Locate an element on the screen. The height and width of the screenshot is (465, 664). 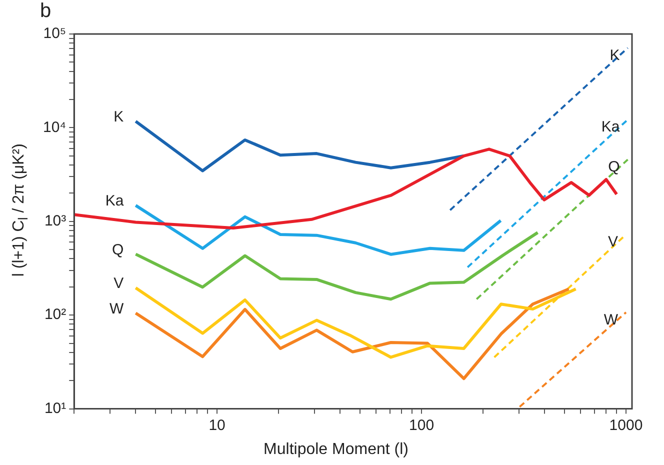
y-tick-label: 10⁵ is located at coordinates (54, 33).